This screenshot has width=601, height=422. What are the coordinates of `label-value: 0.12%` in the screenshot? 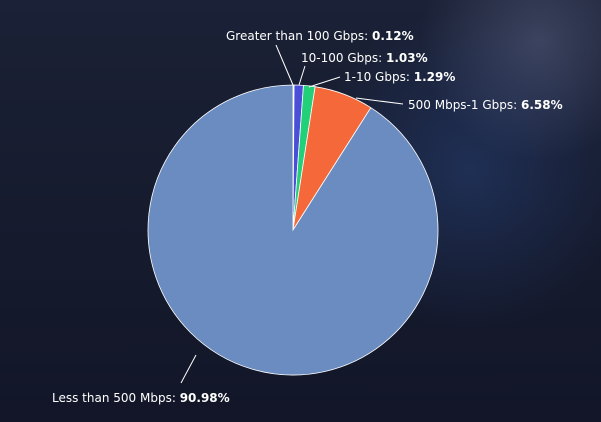 It's located at (393, 36).